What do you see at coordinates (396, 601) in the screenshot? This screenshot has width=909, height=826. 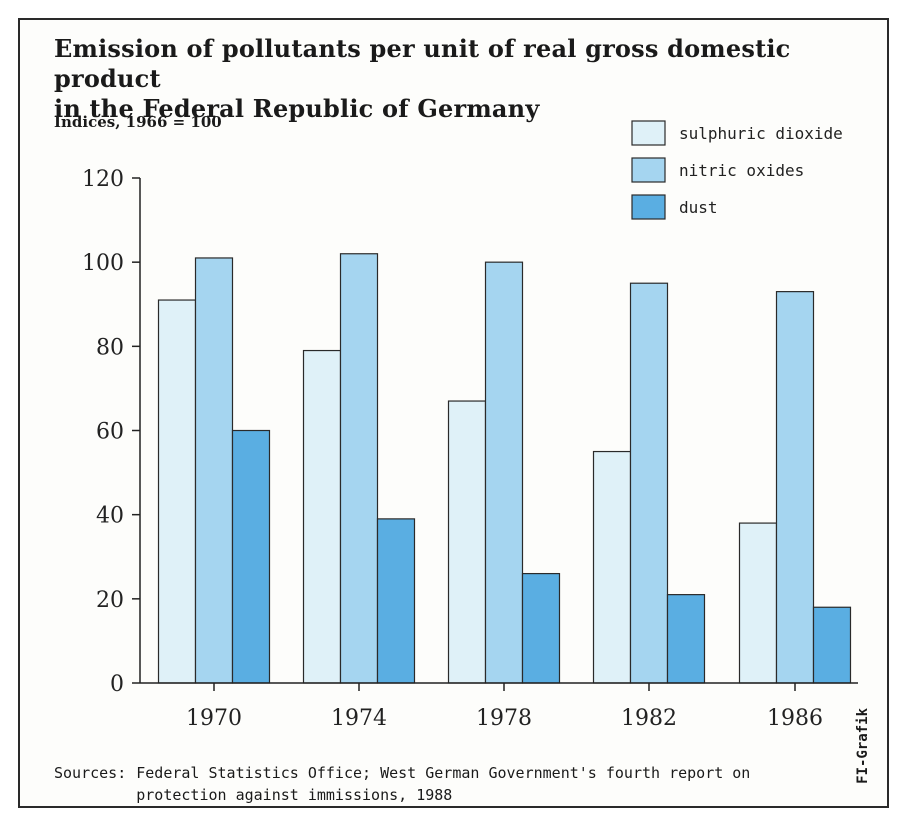 I see `bar-dust-1974` at bounding box center [396, 601].